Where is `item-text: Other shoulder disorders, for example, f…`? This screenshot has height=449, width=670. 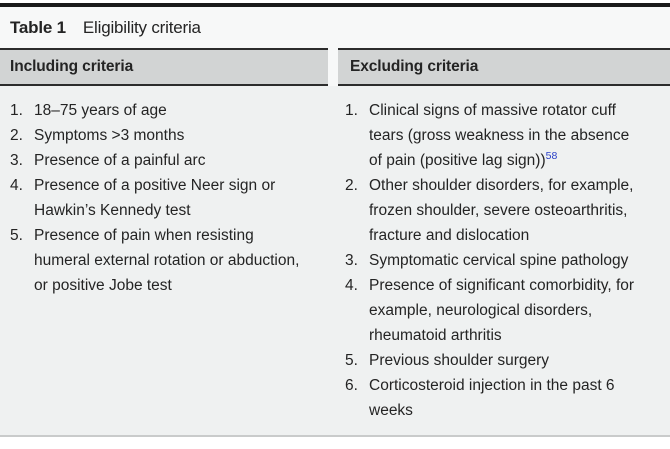
item-text: Other shoulder disorders, for example, f… is located at coordinates (501, 210).